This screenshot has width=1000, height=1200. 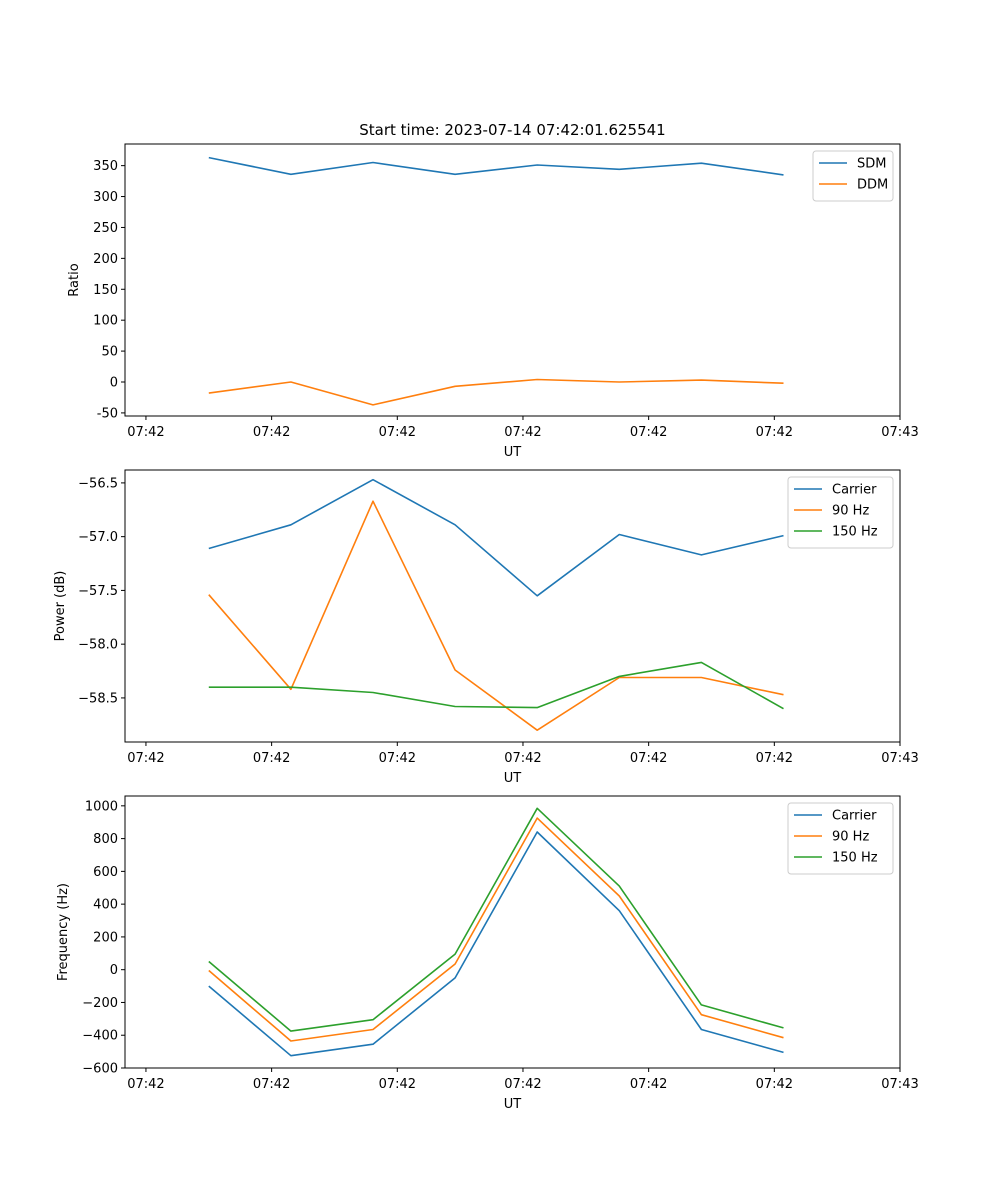 What do you see at coordinates (512, 130) in the screenshot?
I see `chart-title: Start time: 2023-07-14 07:42:01.625541` at bounding box center [512, 130].